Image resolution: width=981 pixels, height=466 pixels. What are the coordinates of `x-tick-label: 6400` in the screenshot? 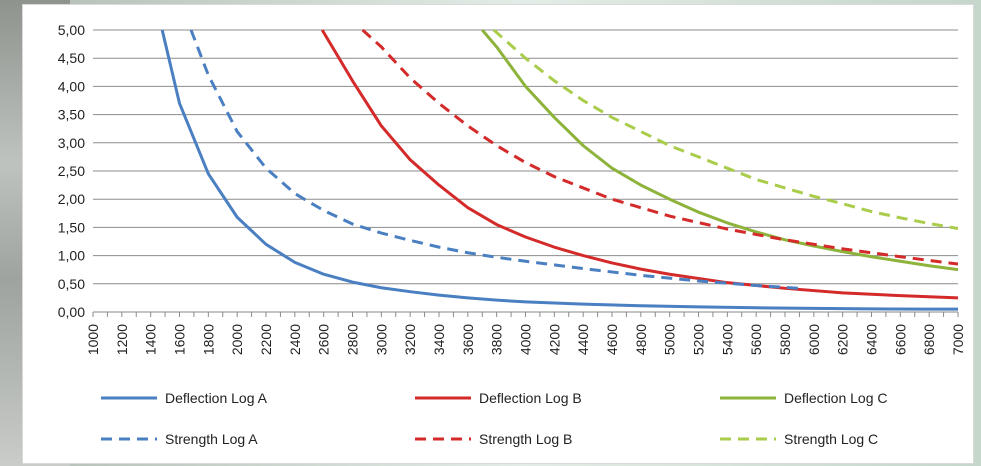 It's located at (872, 339).